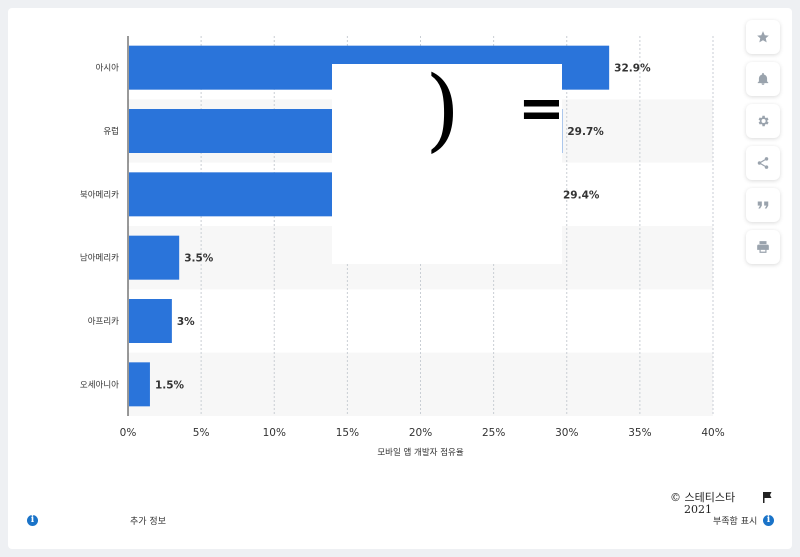 Image resolution: width=800 pixels, height=557 pixels. What do you see at coordinates (108, 68) in the screenshot?
I see `category-label: 아시아` at bounding box center [108, 68].